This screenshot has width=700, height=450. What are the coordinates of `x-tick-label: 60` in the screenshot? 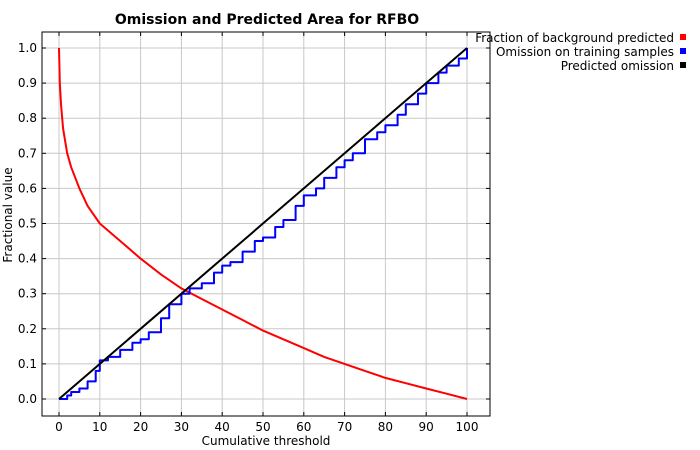 It's located at (303, 427).